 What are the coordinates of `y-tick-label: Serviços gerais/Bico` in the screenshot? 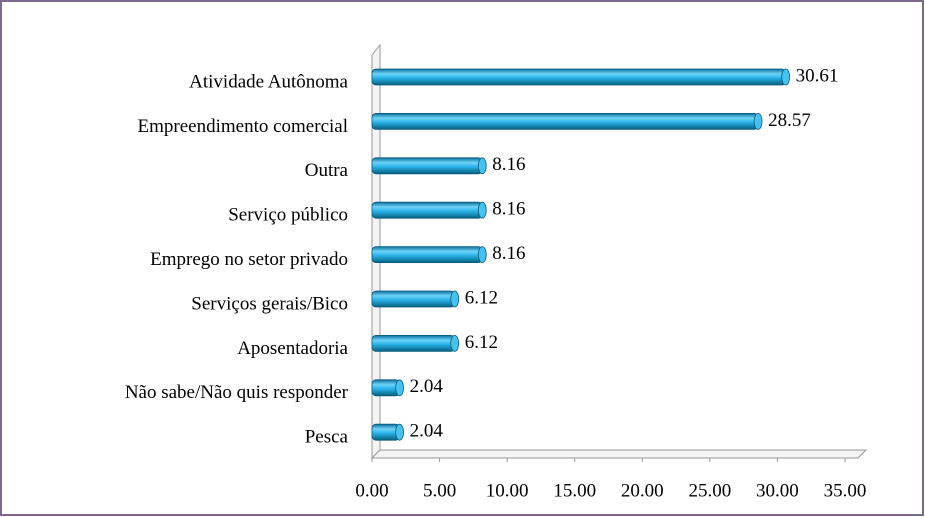 It's located at (269, 303).